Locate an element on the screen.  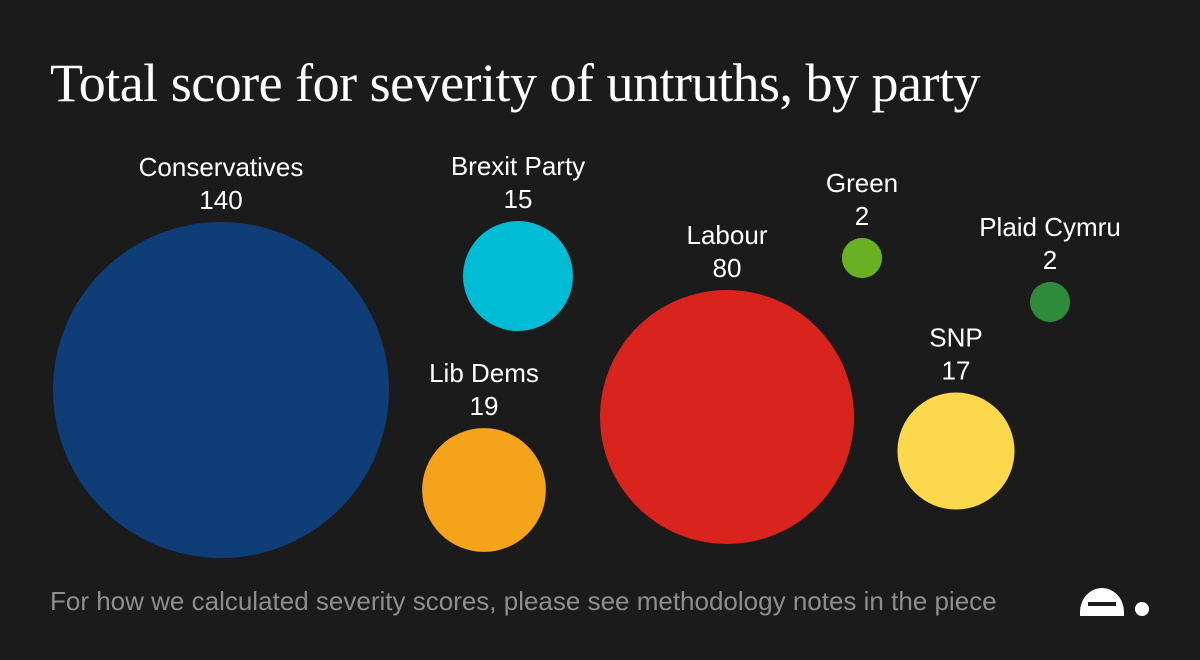
label-value-snp: 17 is located at coordinates (956, 370).